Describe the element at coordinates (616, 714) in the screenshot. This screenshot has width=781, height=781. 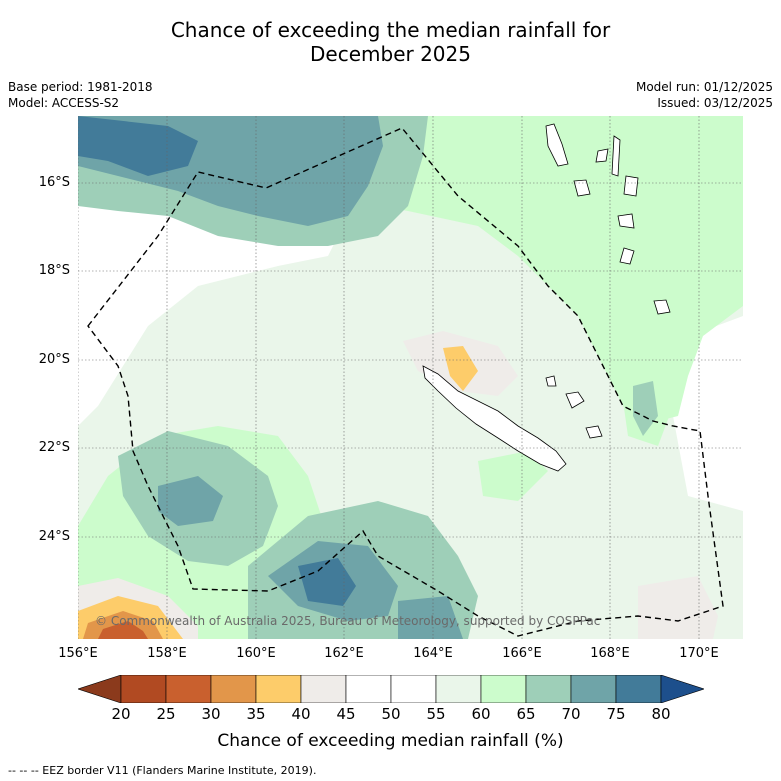
I see `colorbar-tick-75: 75` at that location.